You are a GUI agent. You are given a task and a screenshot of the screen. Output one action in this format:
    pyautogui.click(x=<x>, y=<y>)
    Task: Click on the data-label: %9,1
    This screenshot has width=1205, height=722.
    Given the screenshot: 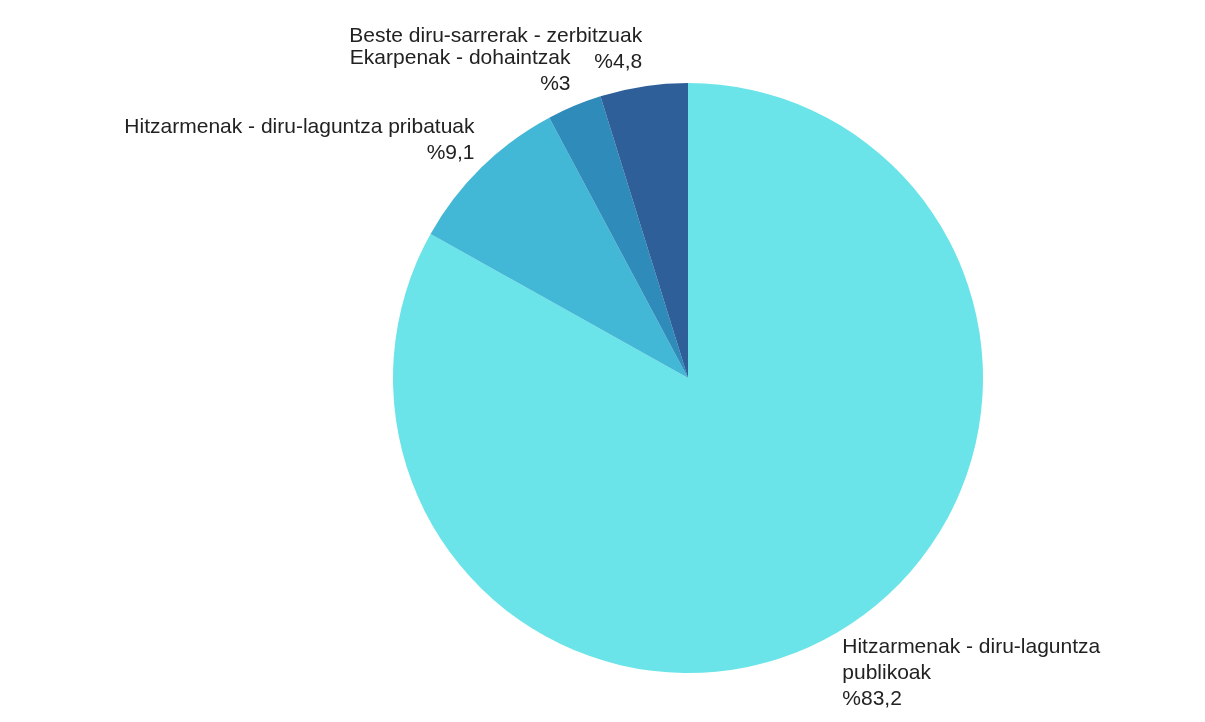 What is the action you would take?
    pyautogui.click(x=450, y=151)
    